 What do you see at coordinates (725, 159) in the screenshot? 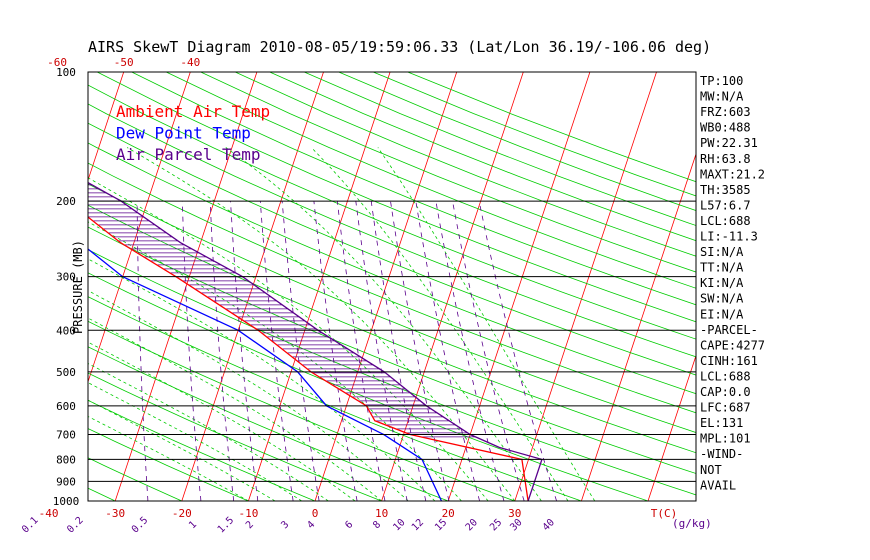
I see `stat-line: RH:63.8` at bounding box center [725, 159].